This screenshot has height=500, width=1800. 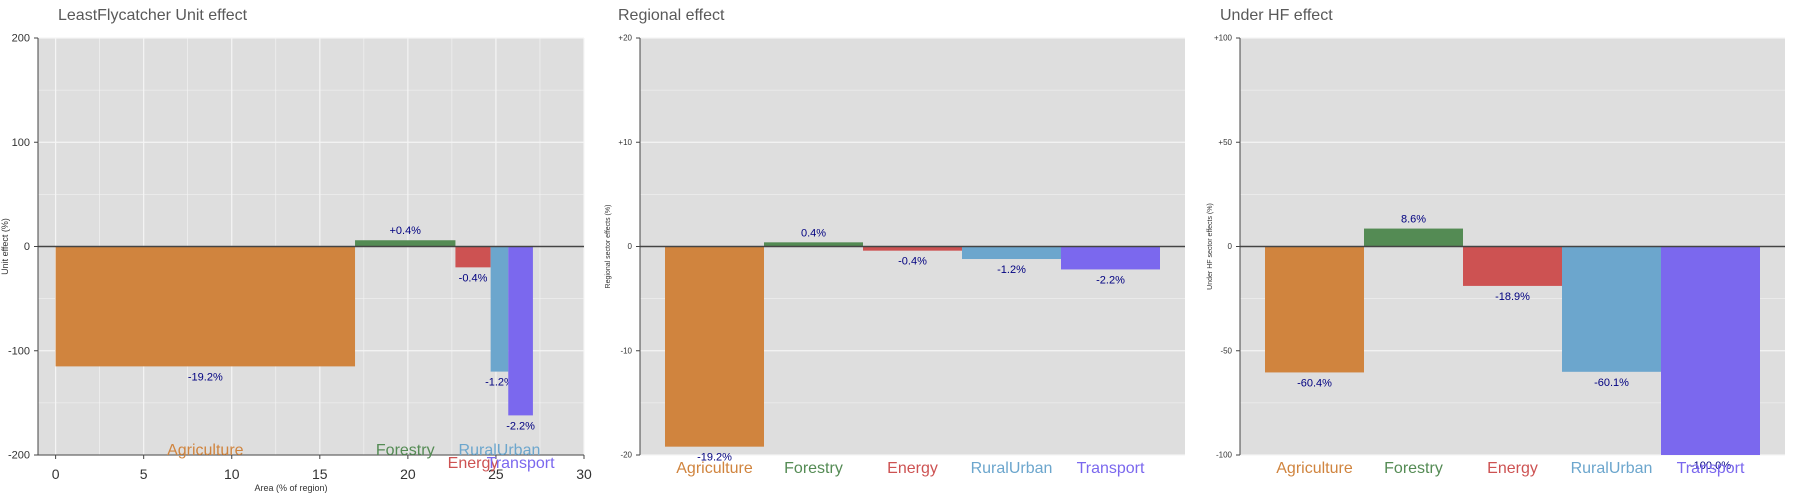 I want to click on y-tick-label: -20, so click(x=626, y=455).